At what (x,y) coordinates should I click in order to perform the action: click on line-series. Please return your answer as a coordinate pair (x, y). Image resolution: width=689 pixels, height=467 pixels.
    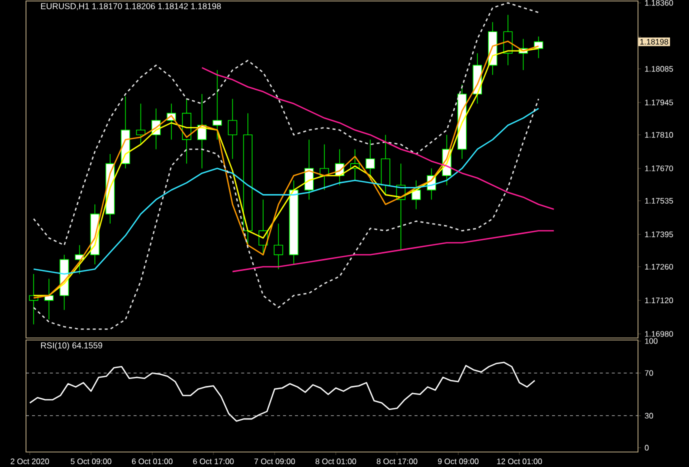
    Looking at the image, I should click on (282, 392).